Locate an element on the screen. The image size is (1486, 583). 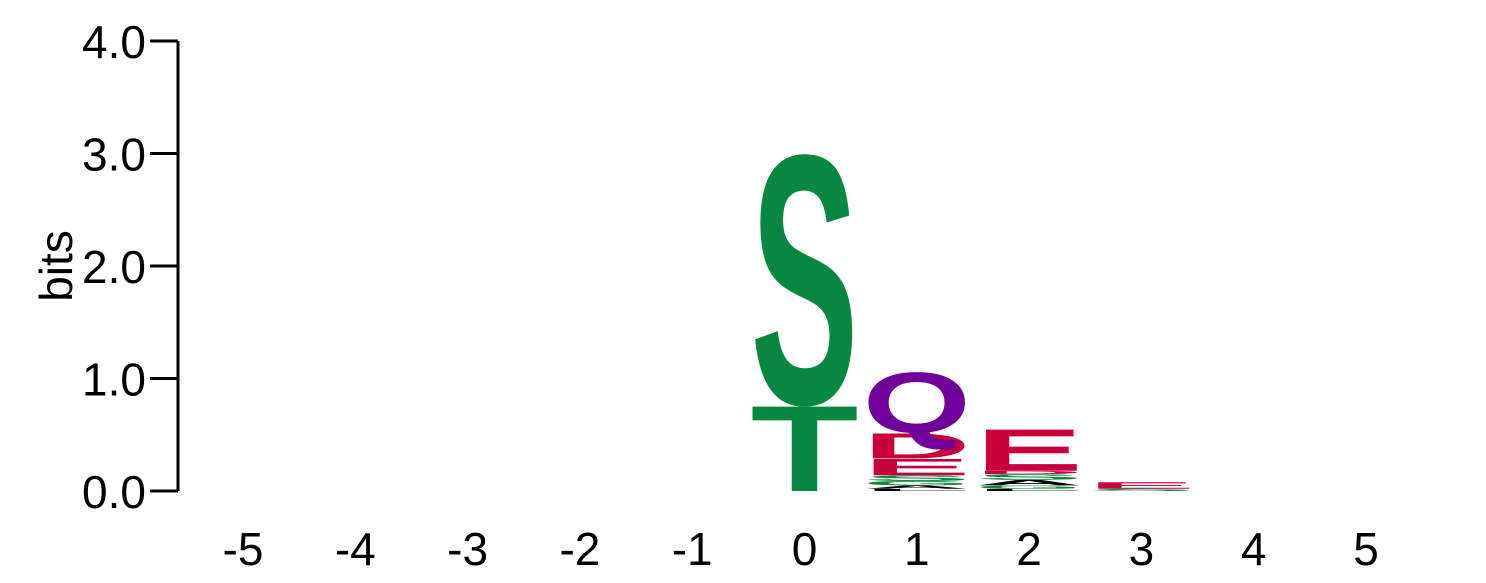
x-tick-label: 5 is located at coordinates (1366, 549).